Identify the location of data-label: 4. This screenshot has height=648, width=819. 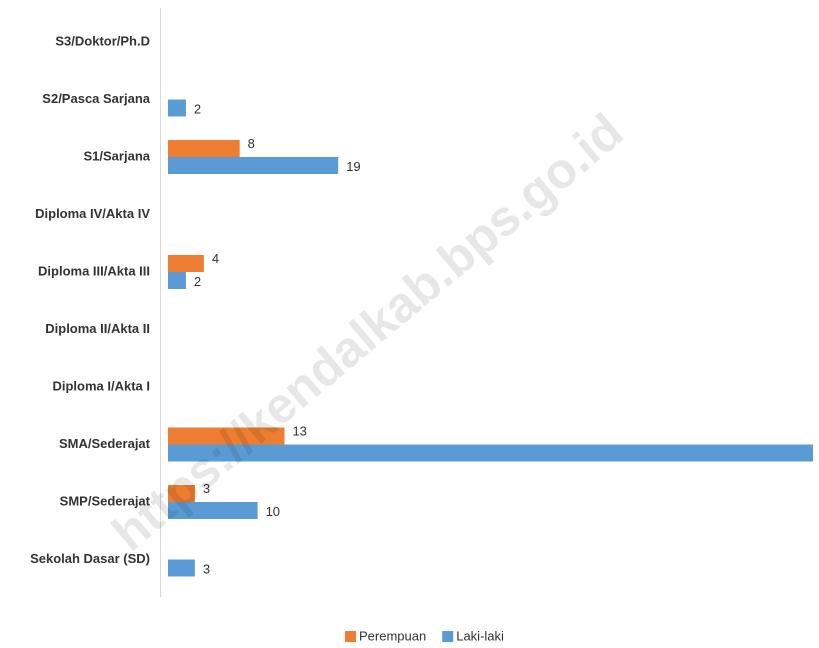
(215, 258).